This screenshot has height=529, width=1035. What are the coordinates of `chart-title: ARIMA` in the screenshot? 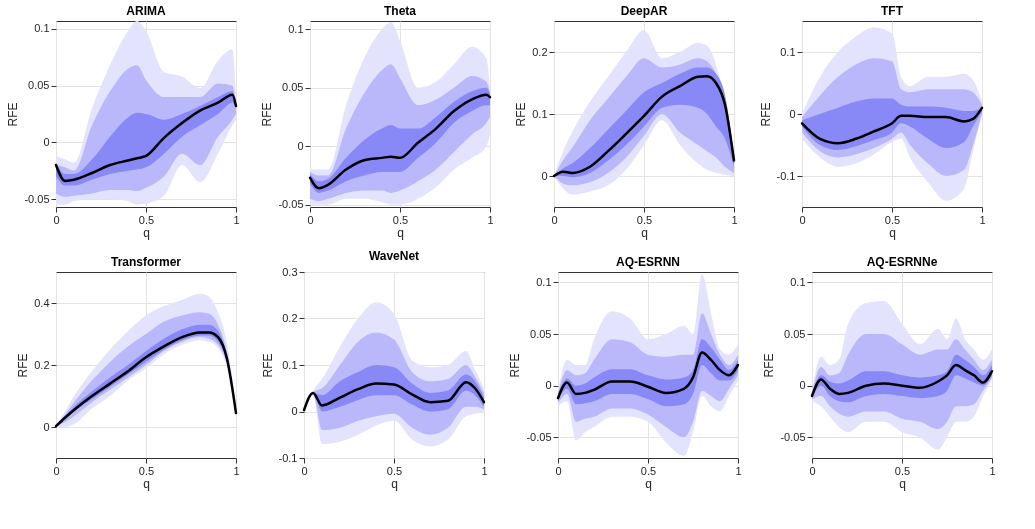 It's located at (146, 11).